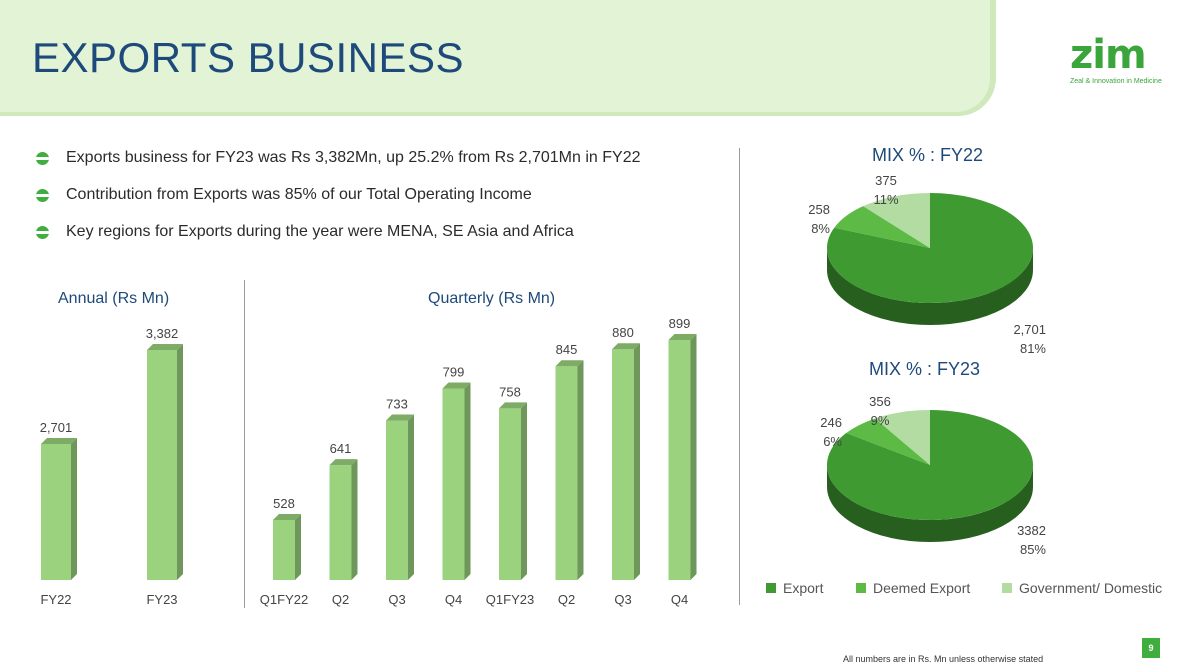 This screenshot has width=1200, height=669. What do you see at coordinates (397, 404) in the screenshot?
I see `bar-value-label: 733` at bounding box center [397, 404].